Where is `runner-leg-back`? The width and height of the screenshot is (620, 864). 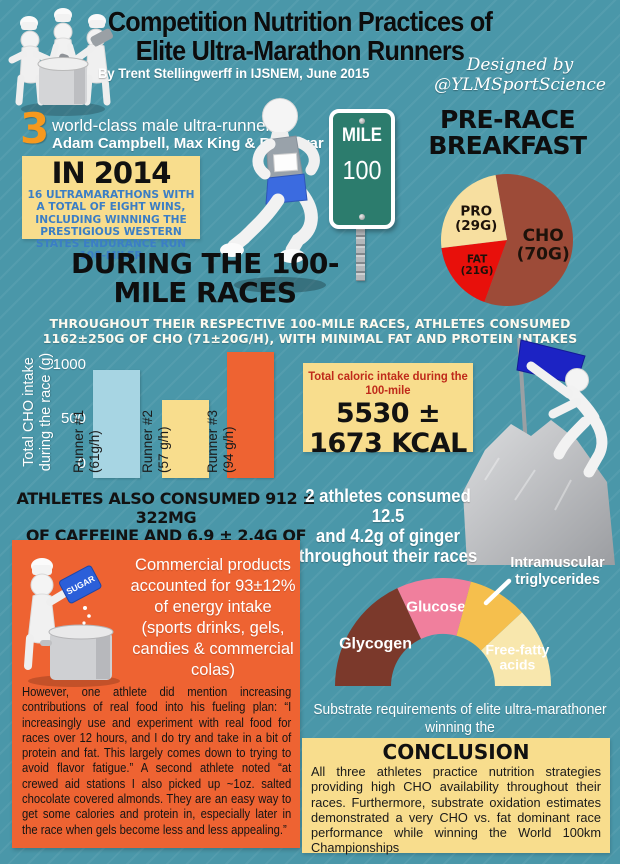
runner-leg-back is located at coordinates (301, 222).